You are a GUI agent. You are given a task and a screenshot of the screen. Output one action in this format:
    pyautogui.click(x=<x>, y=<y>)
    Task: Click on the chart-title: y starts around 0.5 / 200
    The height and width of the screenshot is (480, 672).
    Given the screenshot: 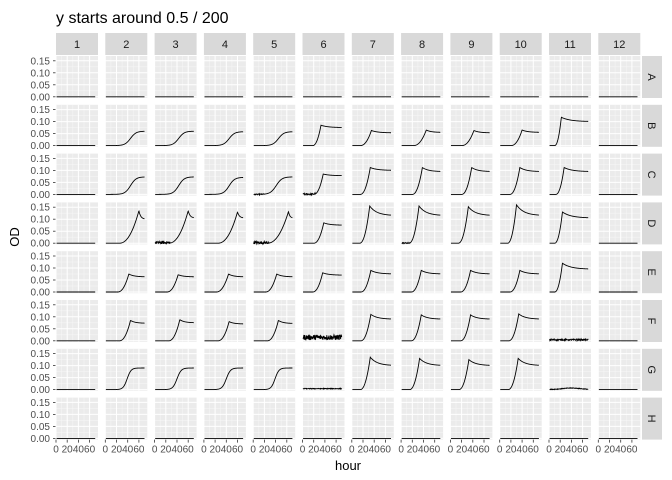 What is the action you would take?
    pyautogui.click(x=142, y=18)
    